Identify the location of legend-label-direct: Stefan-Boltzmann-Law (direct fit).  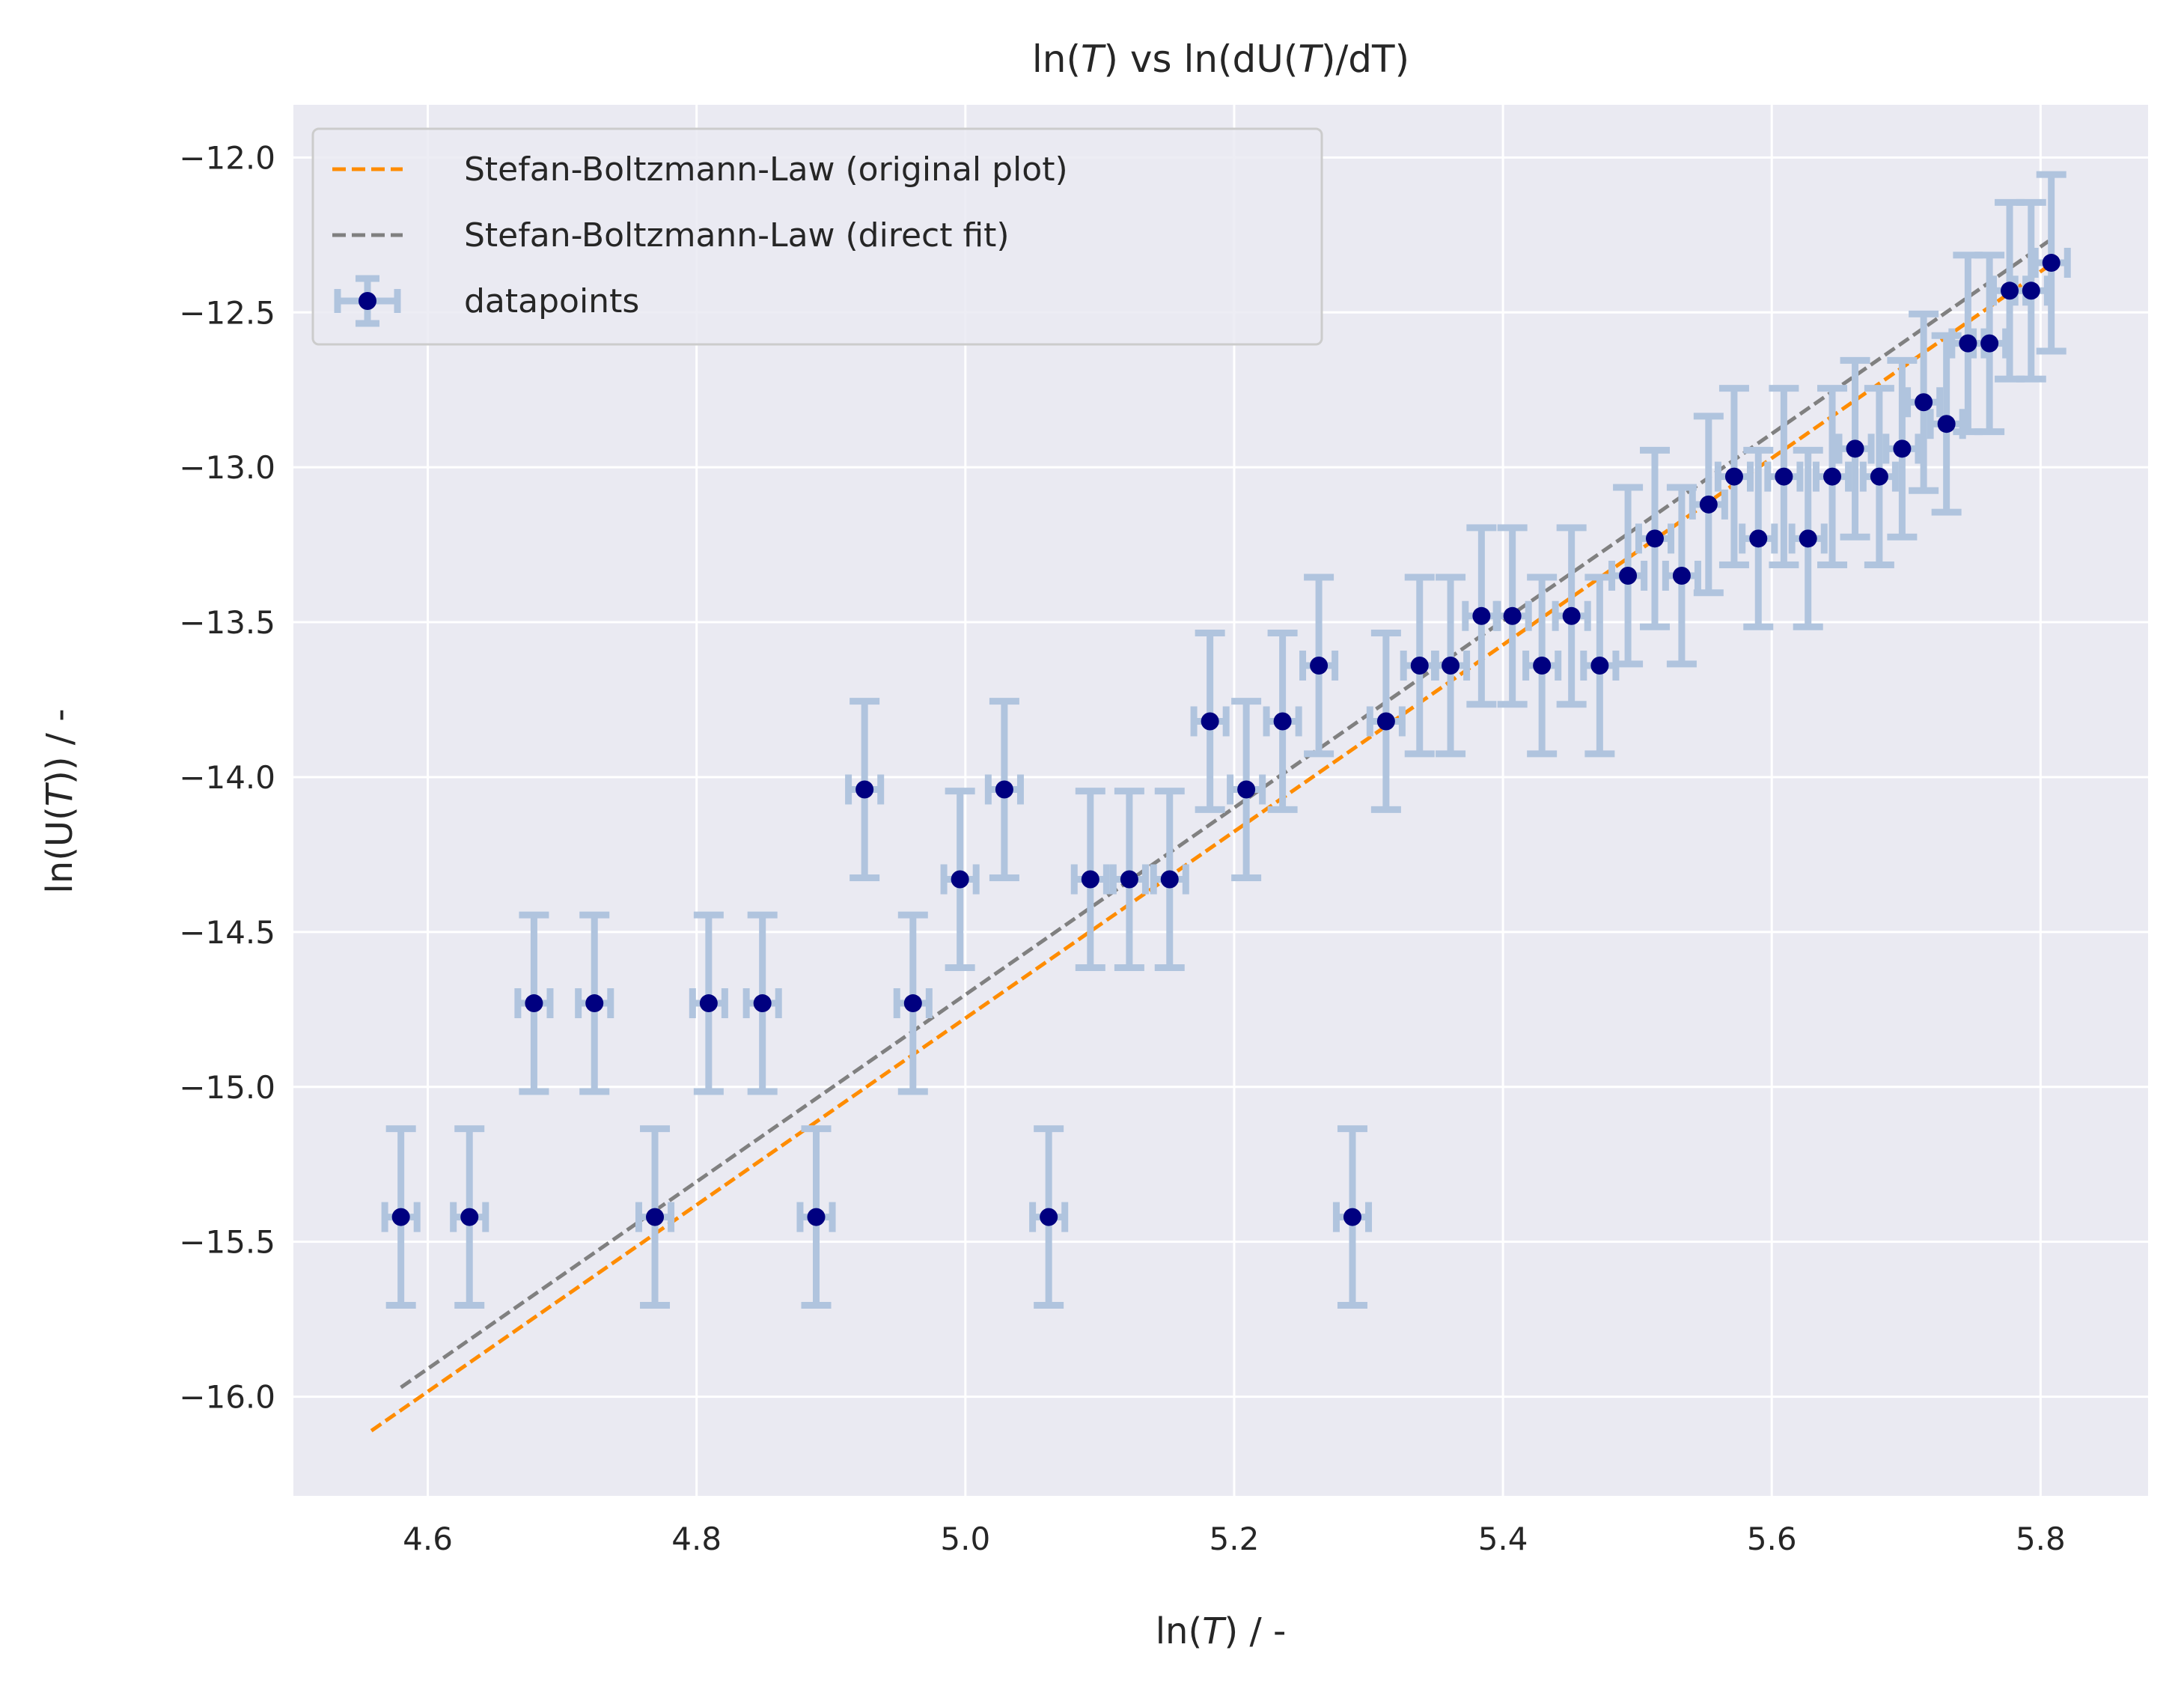
(737, 235).